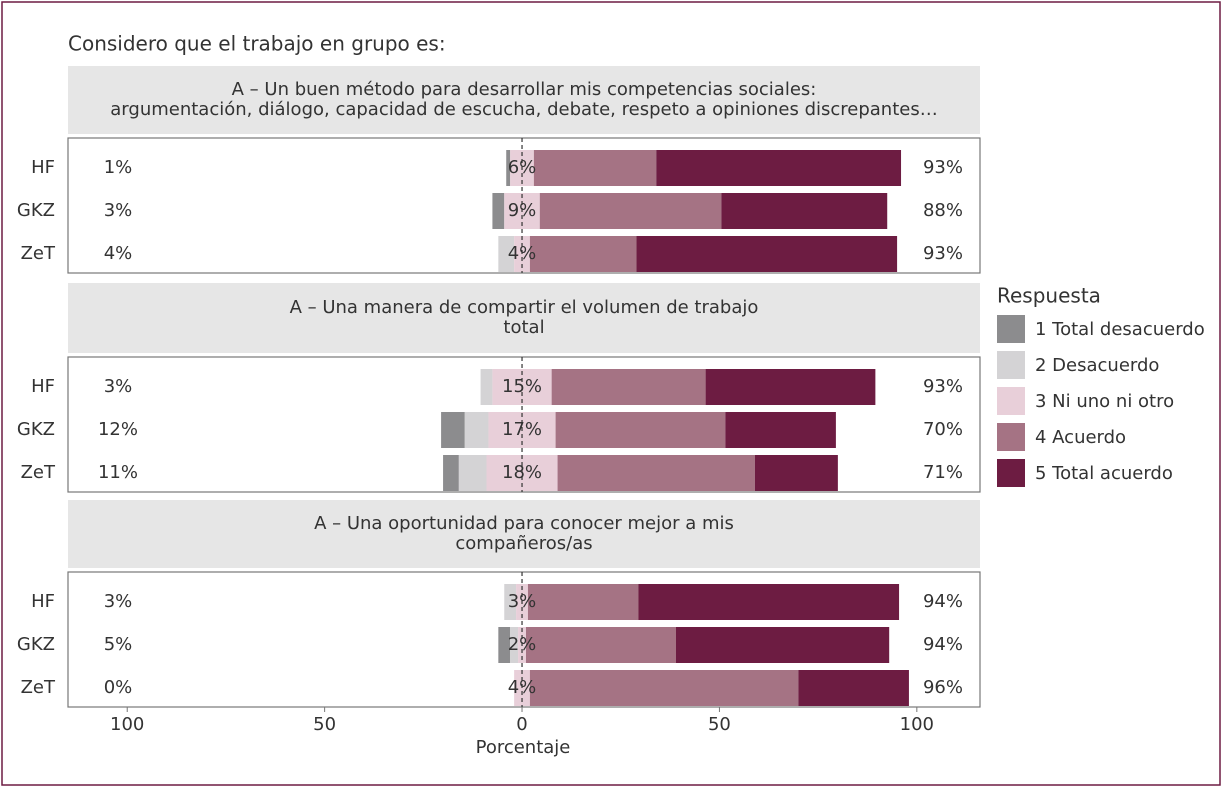 This screenshot has width=1223, height=796. I want to click on chart-title: Considero que el trabajo en grupo es:, so click(257, 44).